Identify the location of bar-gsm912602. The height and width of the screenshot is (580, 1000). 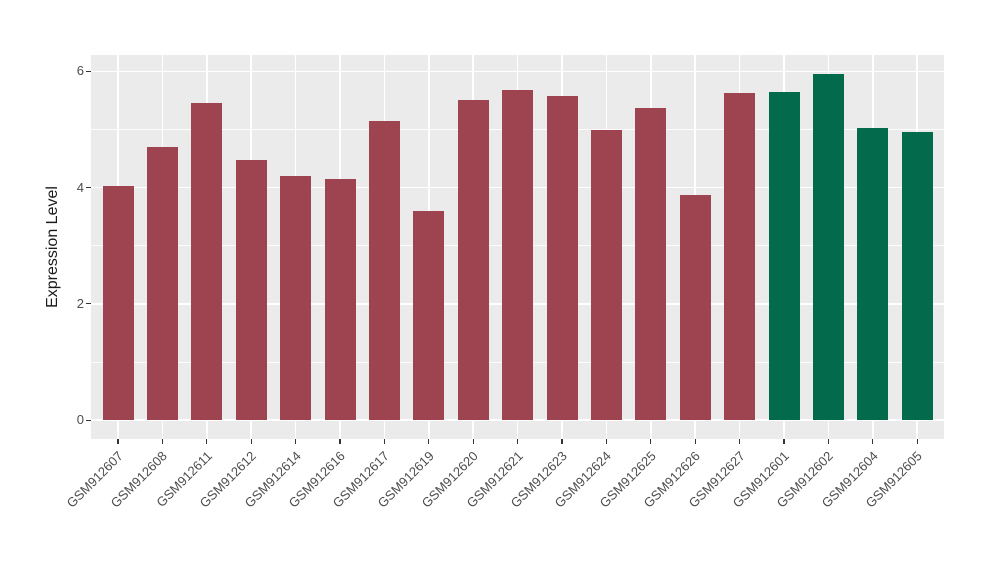
(828, 247).